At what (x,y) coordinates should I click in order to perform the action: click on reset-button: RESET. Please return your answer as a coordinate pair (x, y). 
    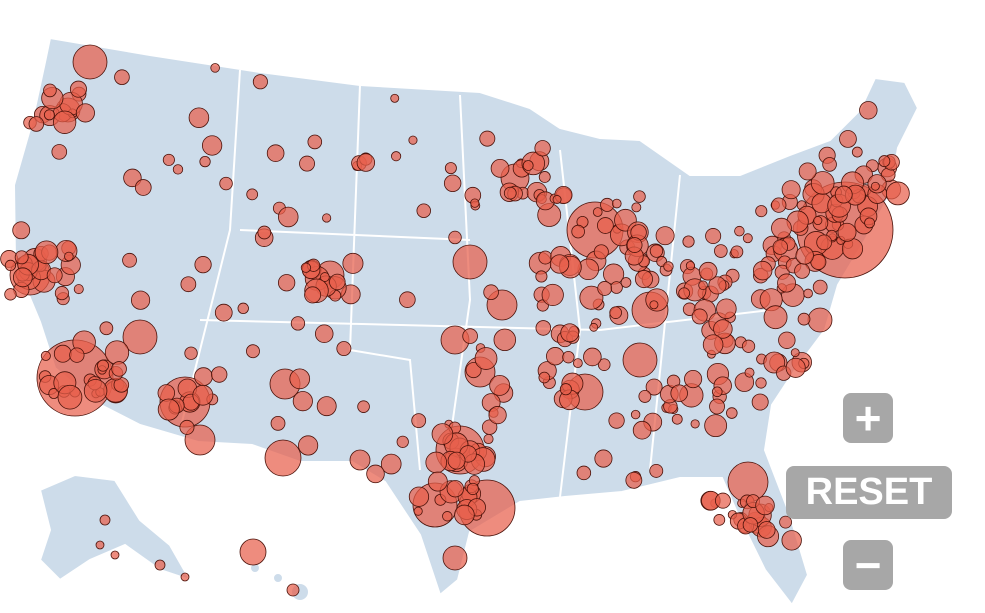
    Looking at the image, I should click on (869, 492).